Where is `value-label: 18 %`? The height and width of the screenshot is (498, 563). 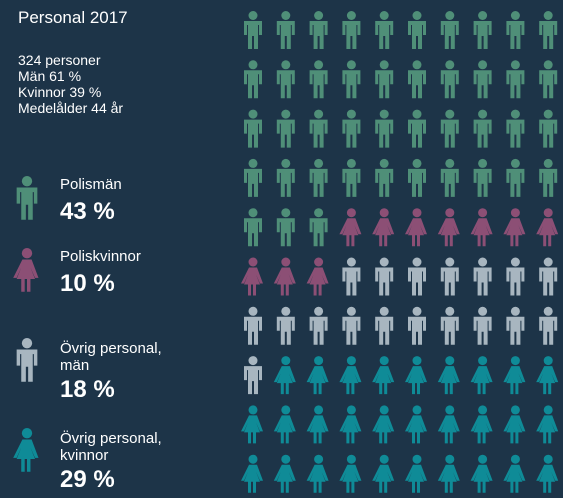 value-label: 18 % is located at coordinates (87, 389).